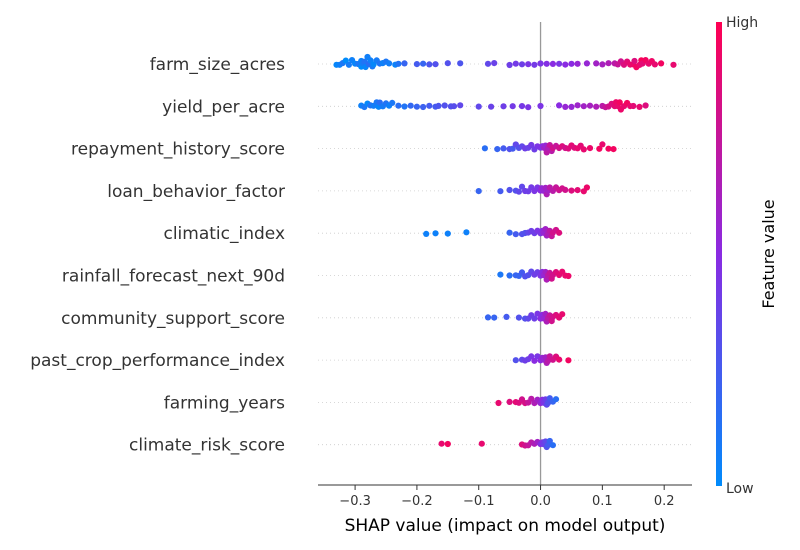 The width and height of the screenshot is (800, 550). I want to click on feature-label-rainfall-forecast-next-90d: rainfall_forecast_next_90d, so click(173, 277).